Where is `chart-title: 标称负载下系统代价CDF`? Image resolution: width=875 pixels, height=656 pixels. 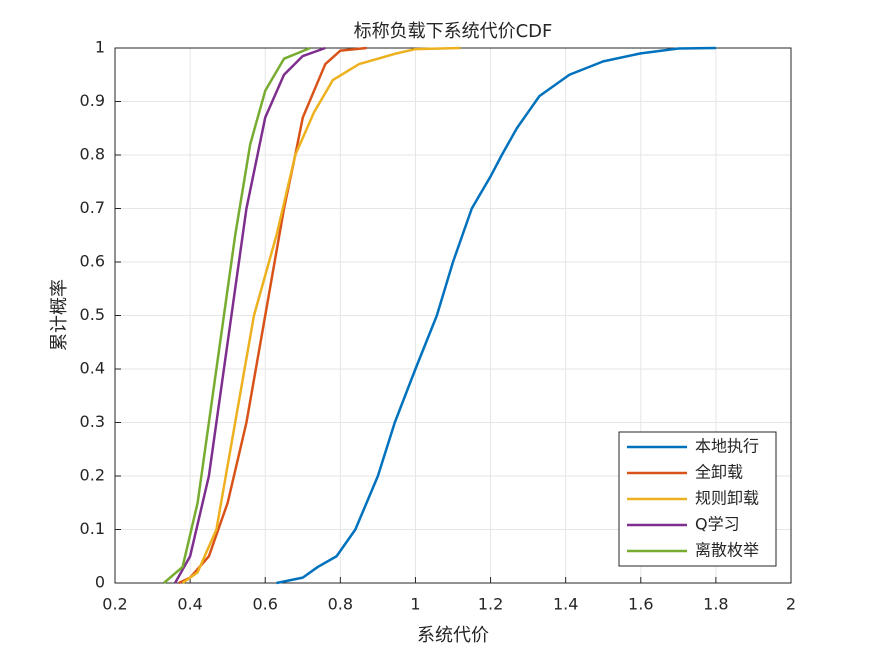
chart-title: 标称负载下系统代价CDF is located at coordinates (453, 31).